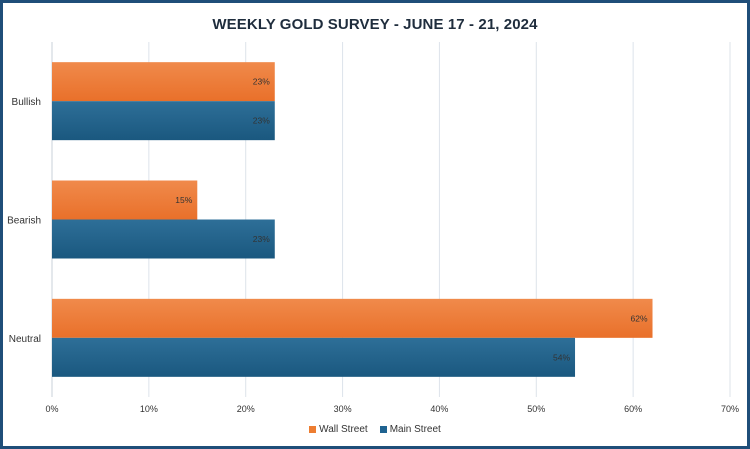 This screenshot has width=750, height=449. I want to click on legend-item-wall-street: Wall Street, so click(338, 429).